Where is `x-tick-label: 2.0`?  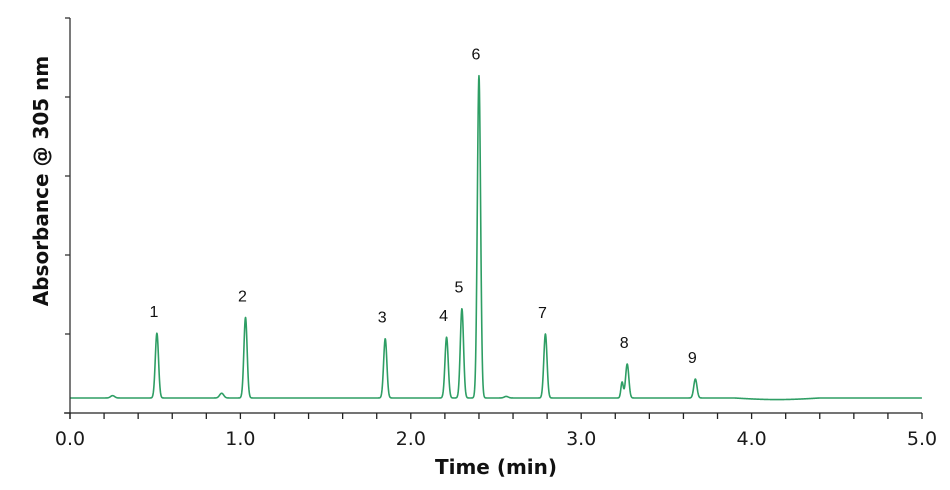
x-tick-label: 2.0 is located at coordinates (411, 439).